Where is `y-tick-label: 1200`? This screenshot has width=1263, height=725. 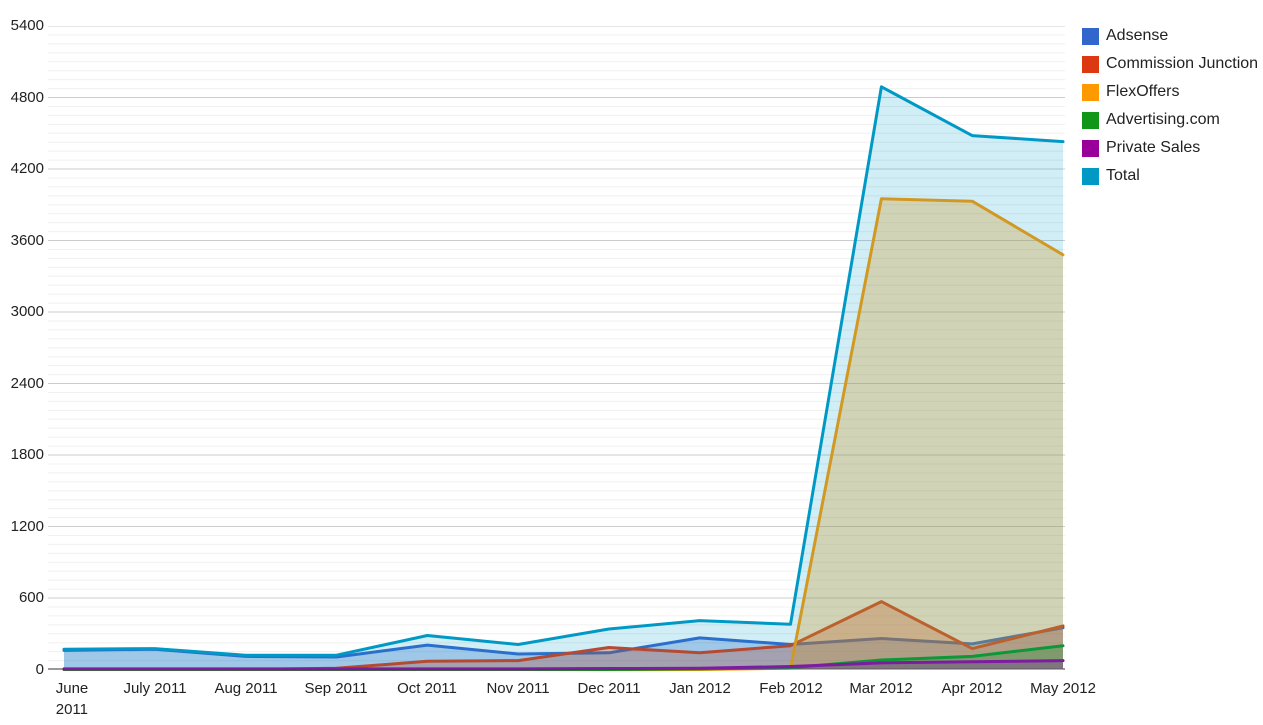
y-tick-label: 1200 is located at coordinates (27, 526).